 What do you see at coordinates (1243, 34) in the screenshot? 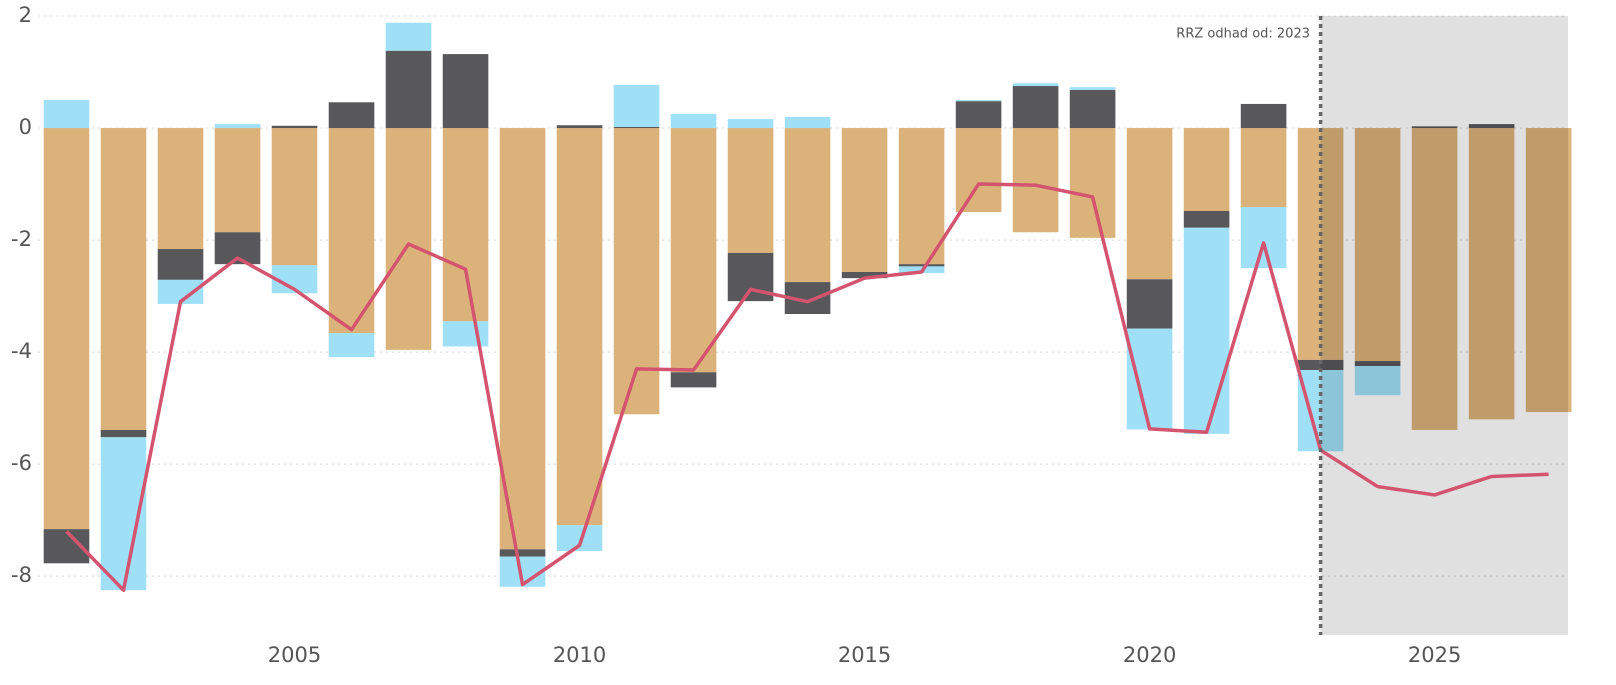
I see `forecast-annotation: RRZ odhad od: 2023` at bounding box center [1243, 34].